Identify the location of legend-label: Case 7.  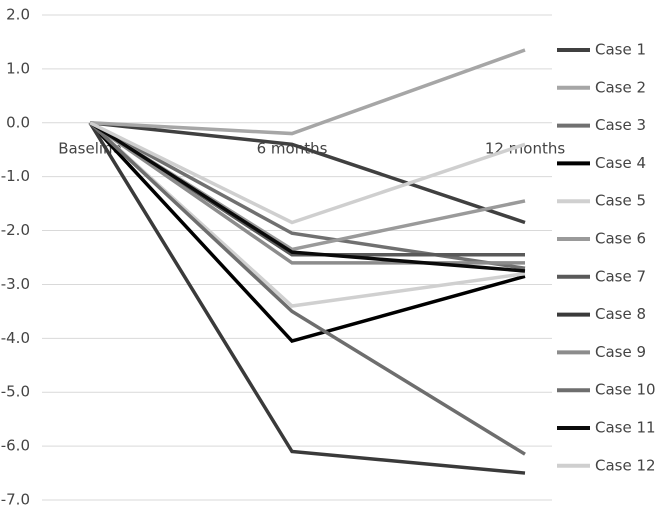
(620, 276).